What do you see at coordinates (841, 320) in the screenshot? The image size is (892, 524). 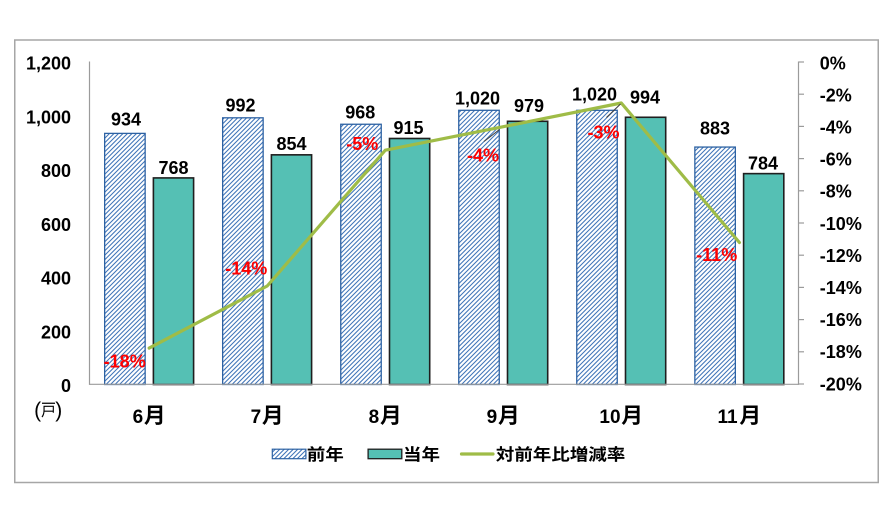 I see `svg-text: -16%` at bounding box center [841, 320].